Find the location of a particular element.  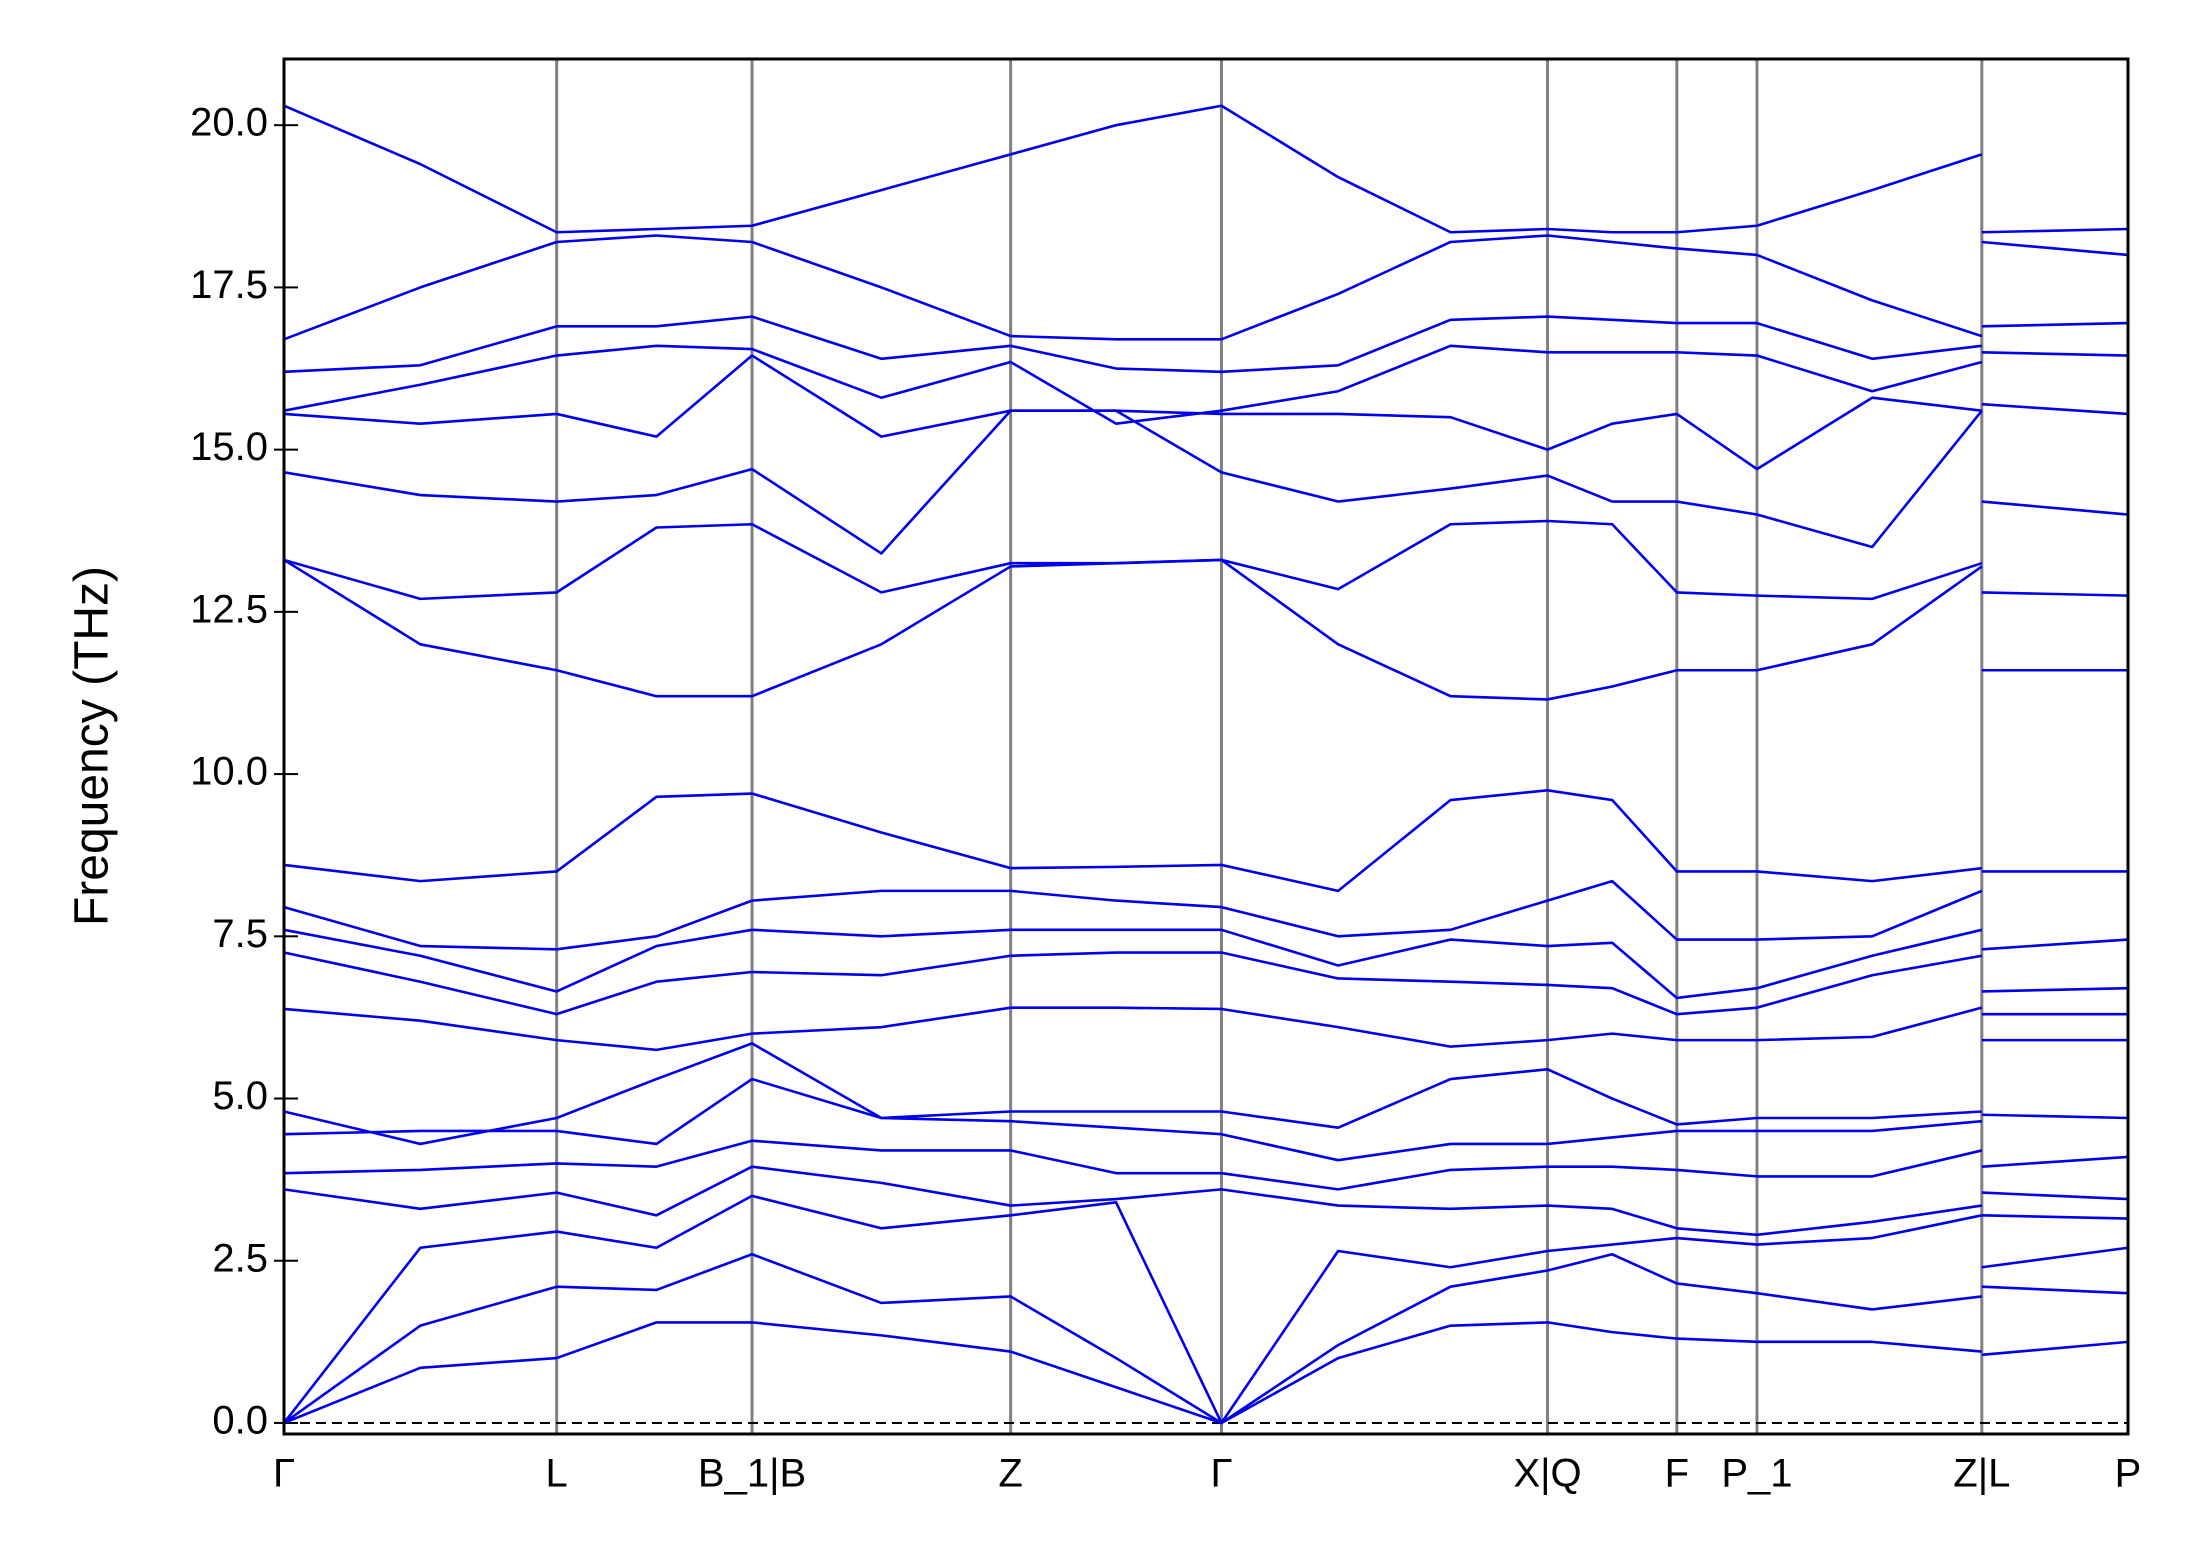

x-tick-label: B_1|B is located at coordinates (752, 1474).